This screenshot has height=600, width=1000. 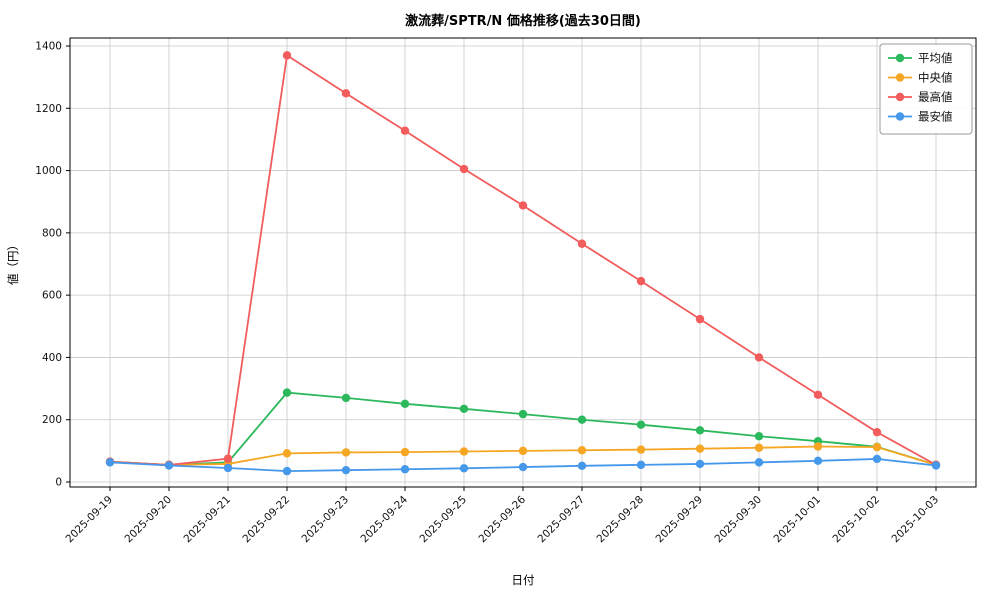 I want to click on x-tick-label: 2025-09-21, so click(x=207, y=520).